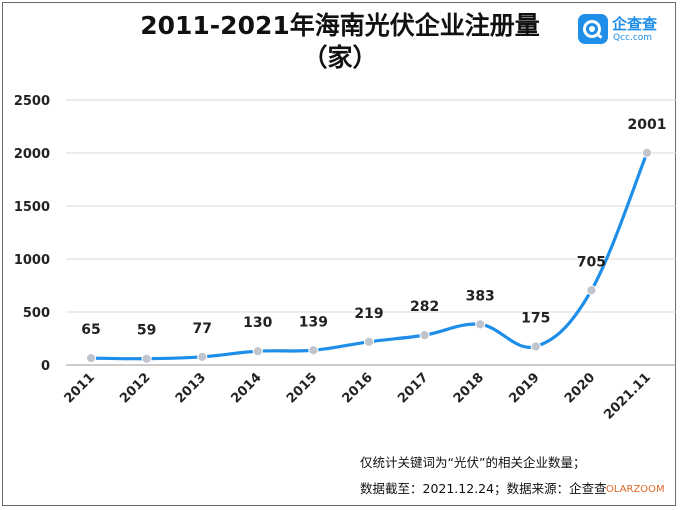  Describe the element at coordinates (45, 366) in the screenshot. I see `y-tick-label: 0` at that location.